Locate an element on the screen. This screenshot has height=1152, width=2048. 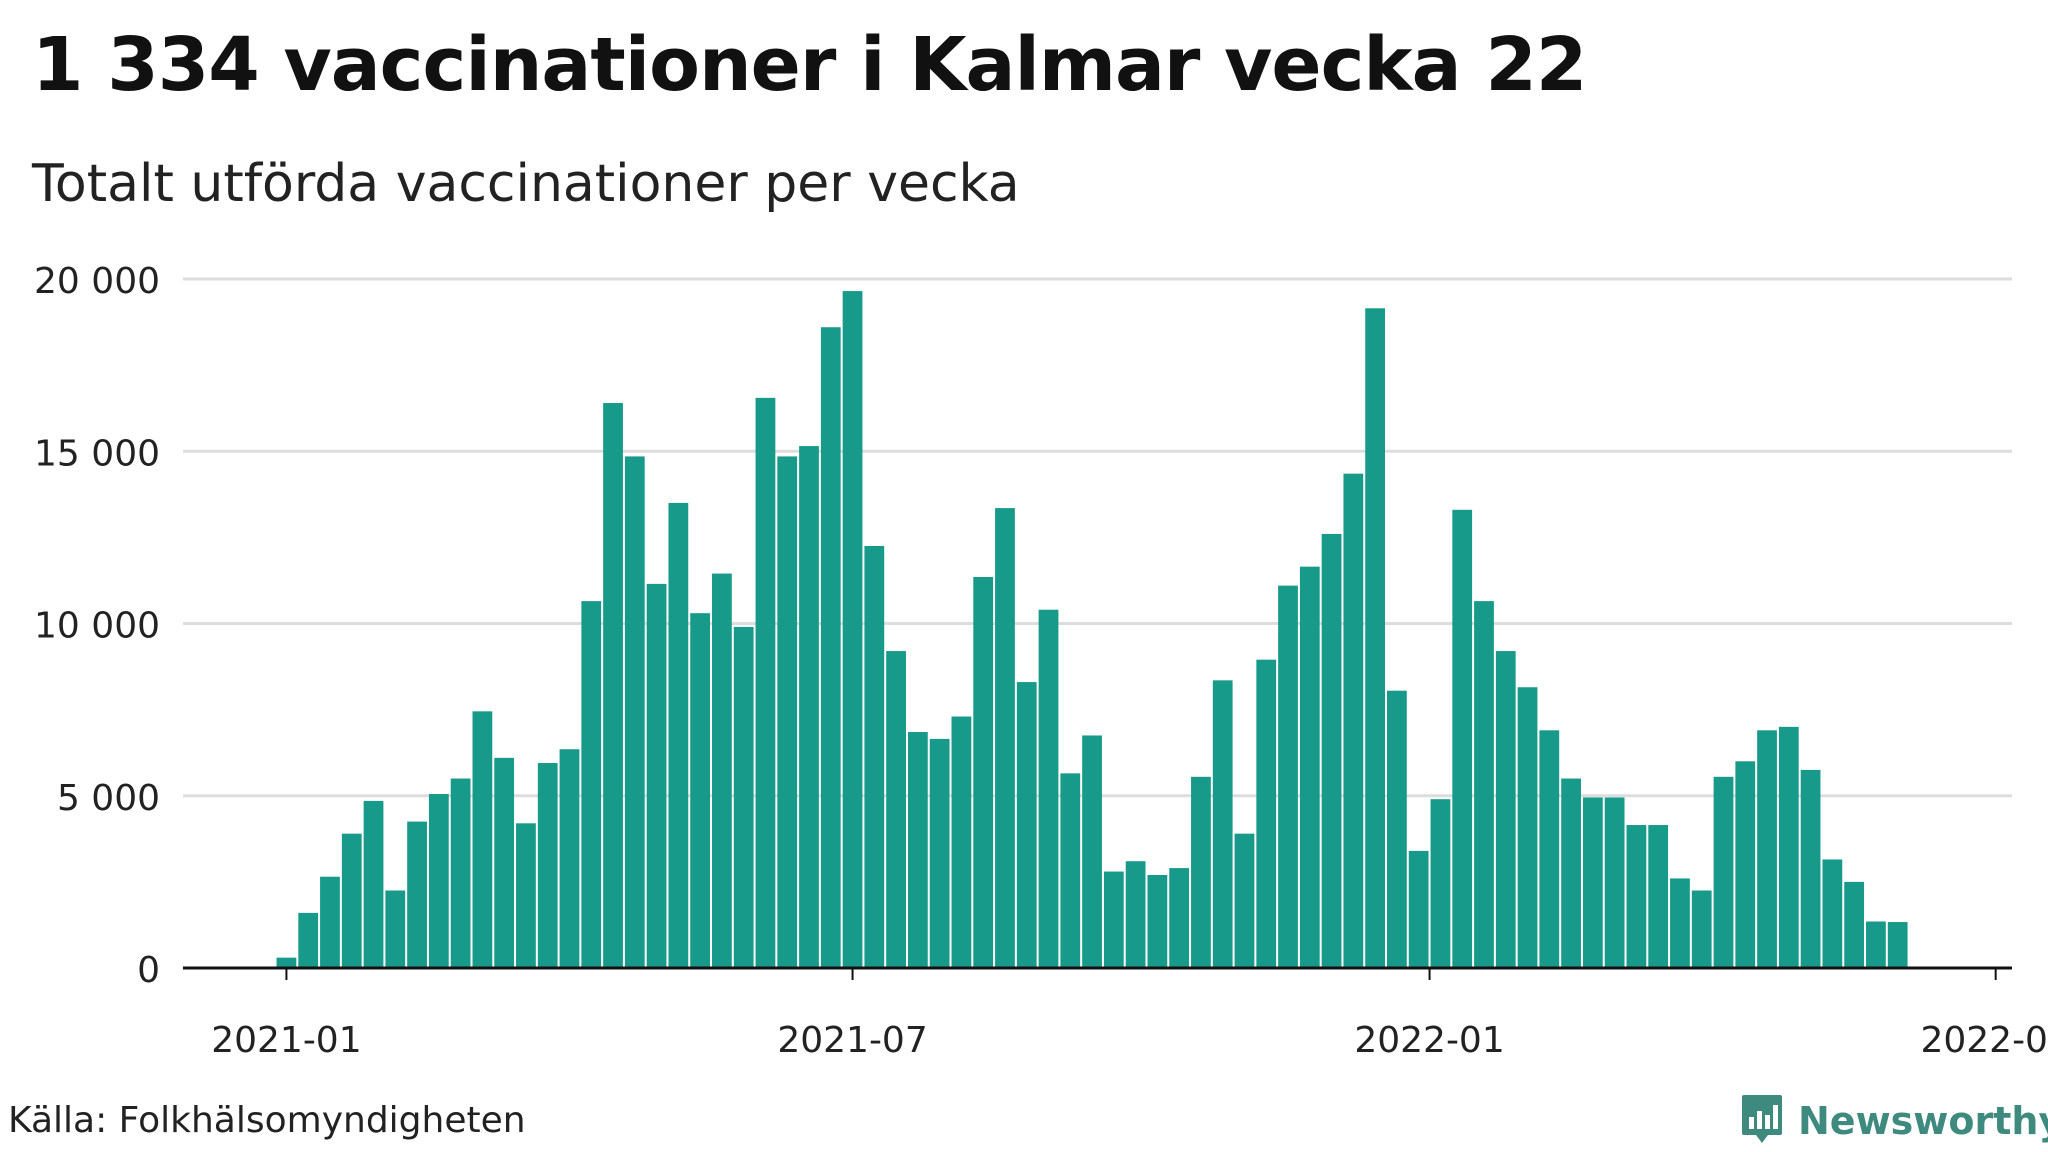
chart-title: 1 334 vaccinationer i Kalmar vecka 22 is located at coordinates (809, 65).